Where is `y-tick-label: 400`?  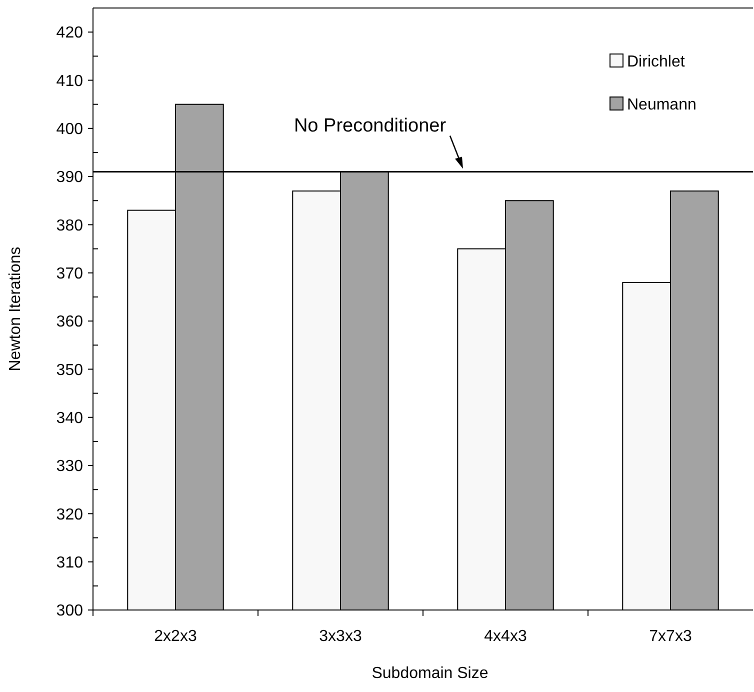
y-tick-label: 400 is located at coordinates (70, 129).